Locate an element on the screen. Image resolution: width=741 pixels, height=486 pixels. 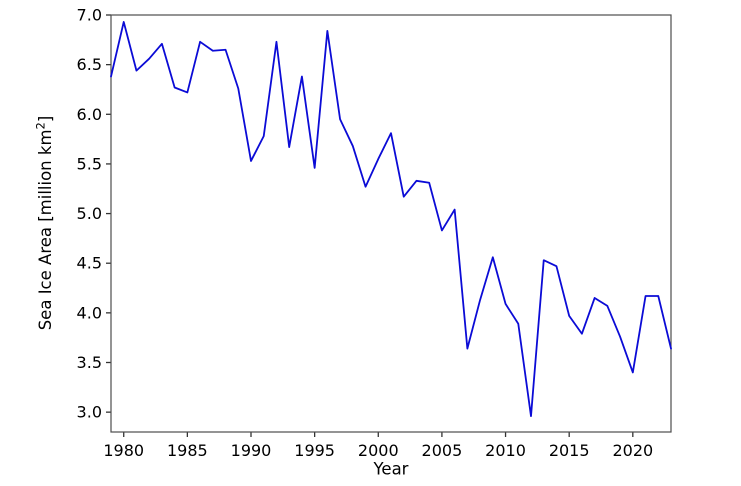
y-tick-label: 7.0 is located at coordinates (89, 15).